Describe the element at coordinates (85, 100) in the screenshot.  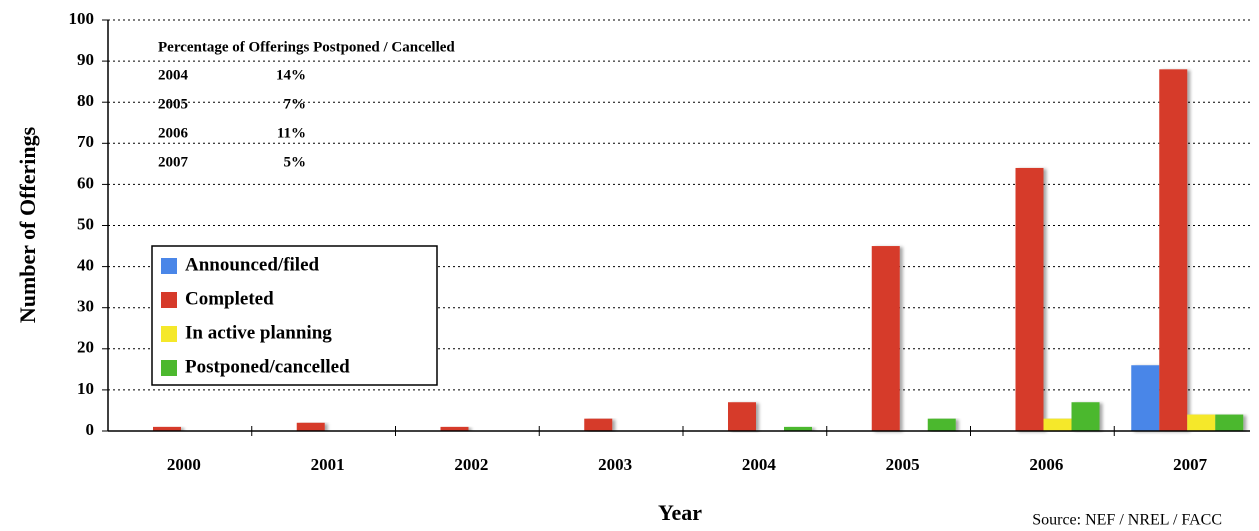
I see `y-tick-label: 80` at that location.